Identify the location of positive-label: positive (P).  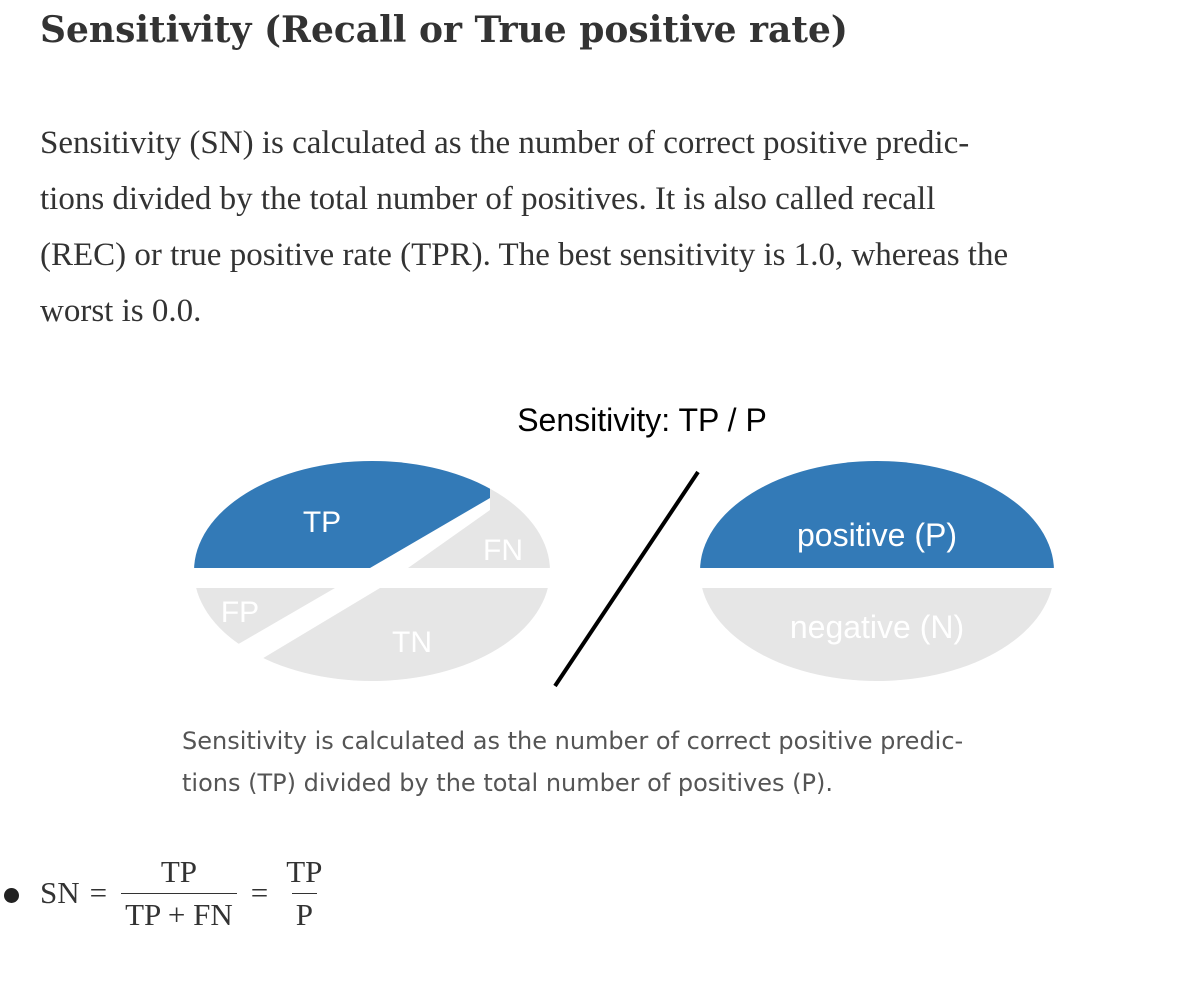
(877, 535).